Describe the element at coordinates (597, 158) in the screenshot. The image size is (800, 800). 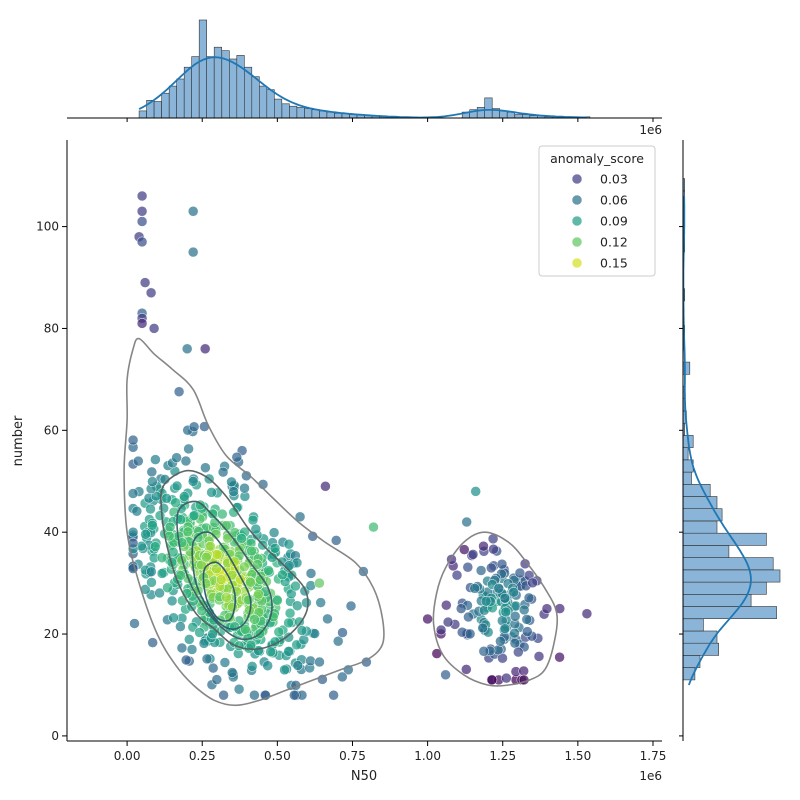
I see `legend-title: anomaly_score` at that location.